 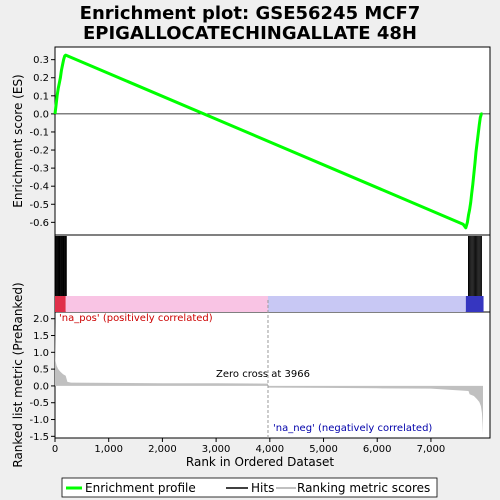 What do you see at coordinates (377, 449) in the screenshot?
I see `x-tick-label: 6,000` at bounding box center [377, 449].